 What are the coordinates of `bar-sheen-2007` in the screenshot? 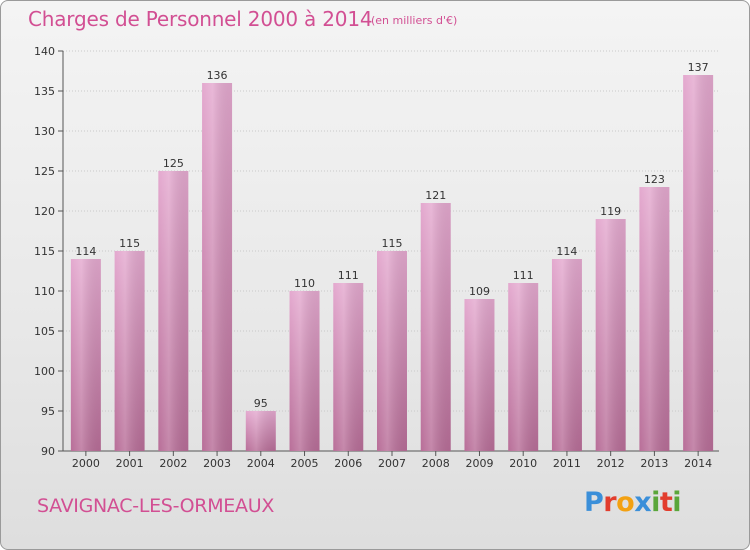 It's located at (392, 351).